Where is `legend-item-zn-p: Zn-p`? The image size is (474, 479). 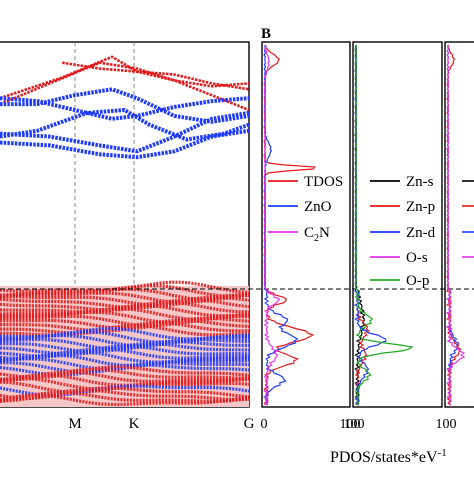 legend-item-zn-p: Zn-p is located at coordinates (402, 207).